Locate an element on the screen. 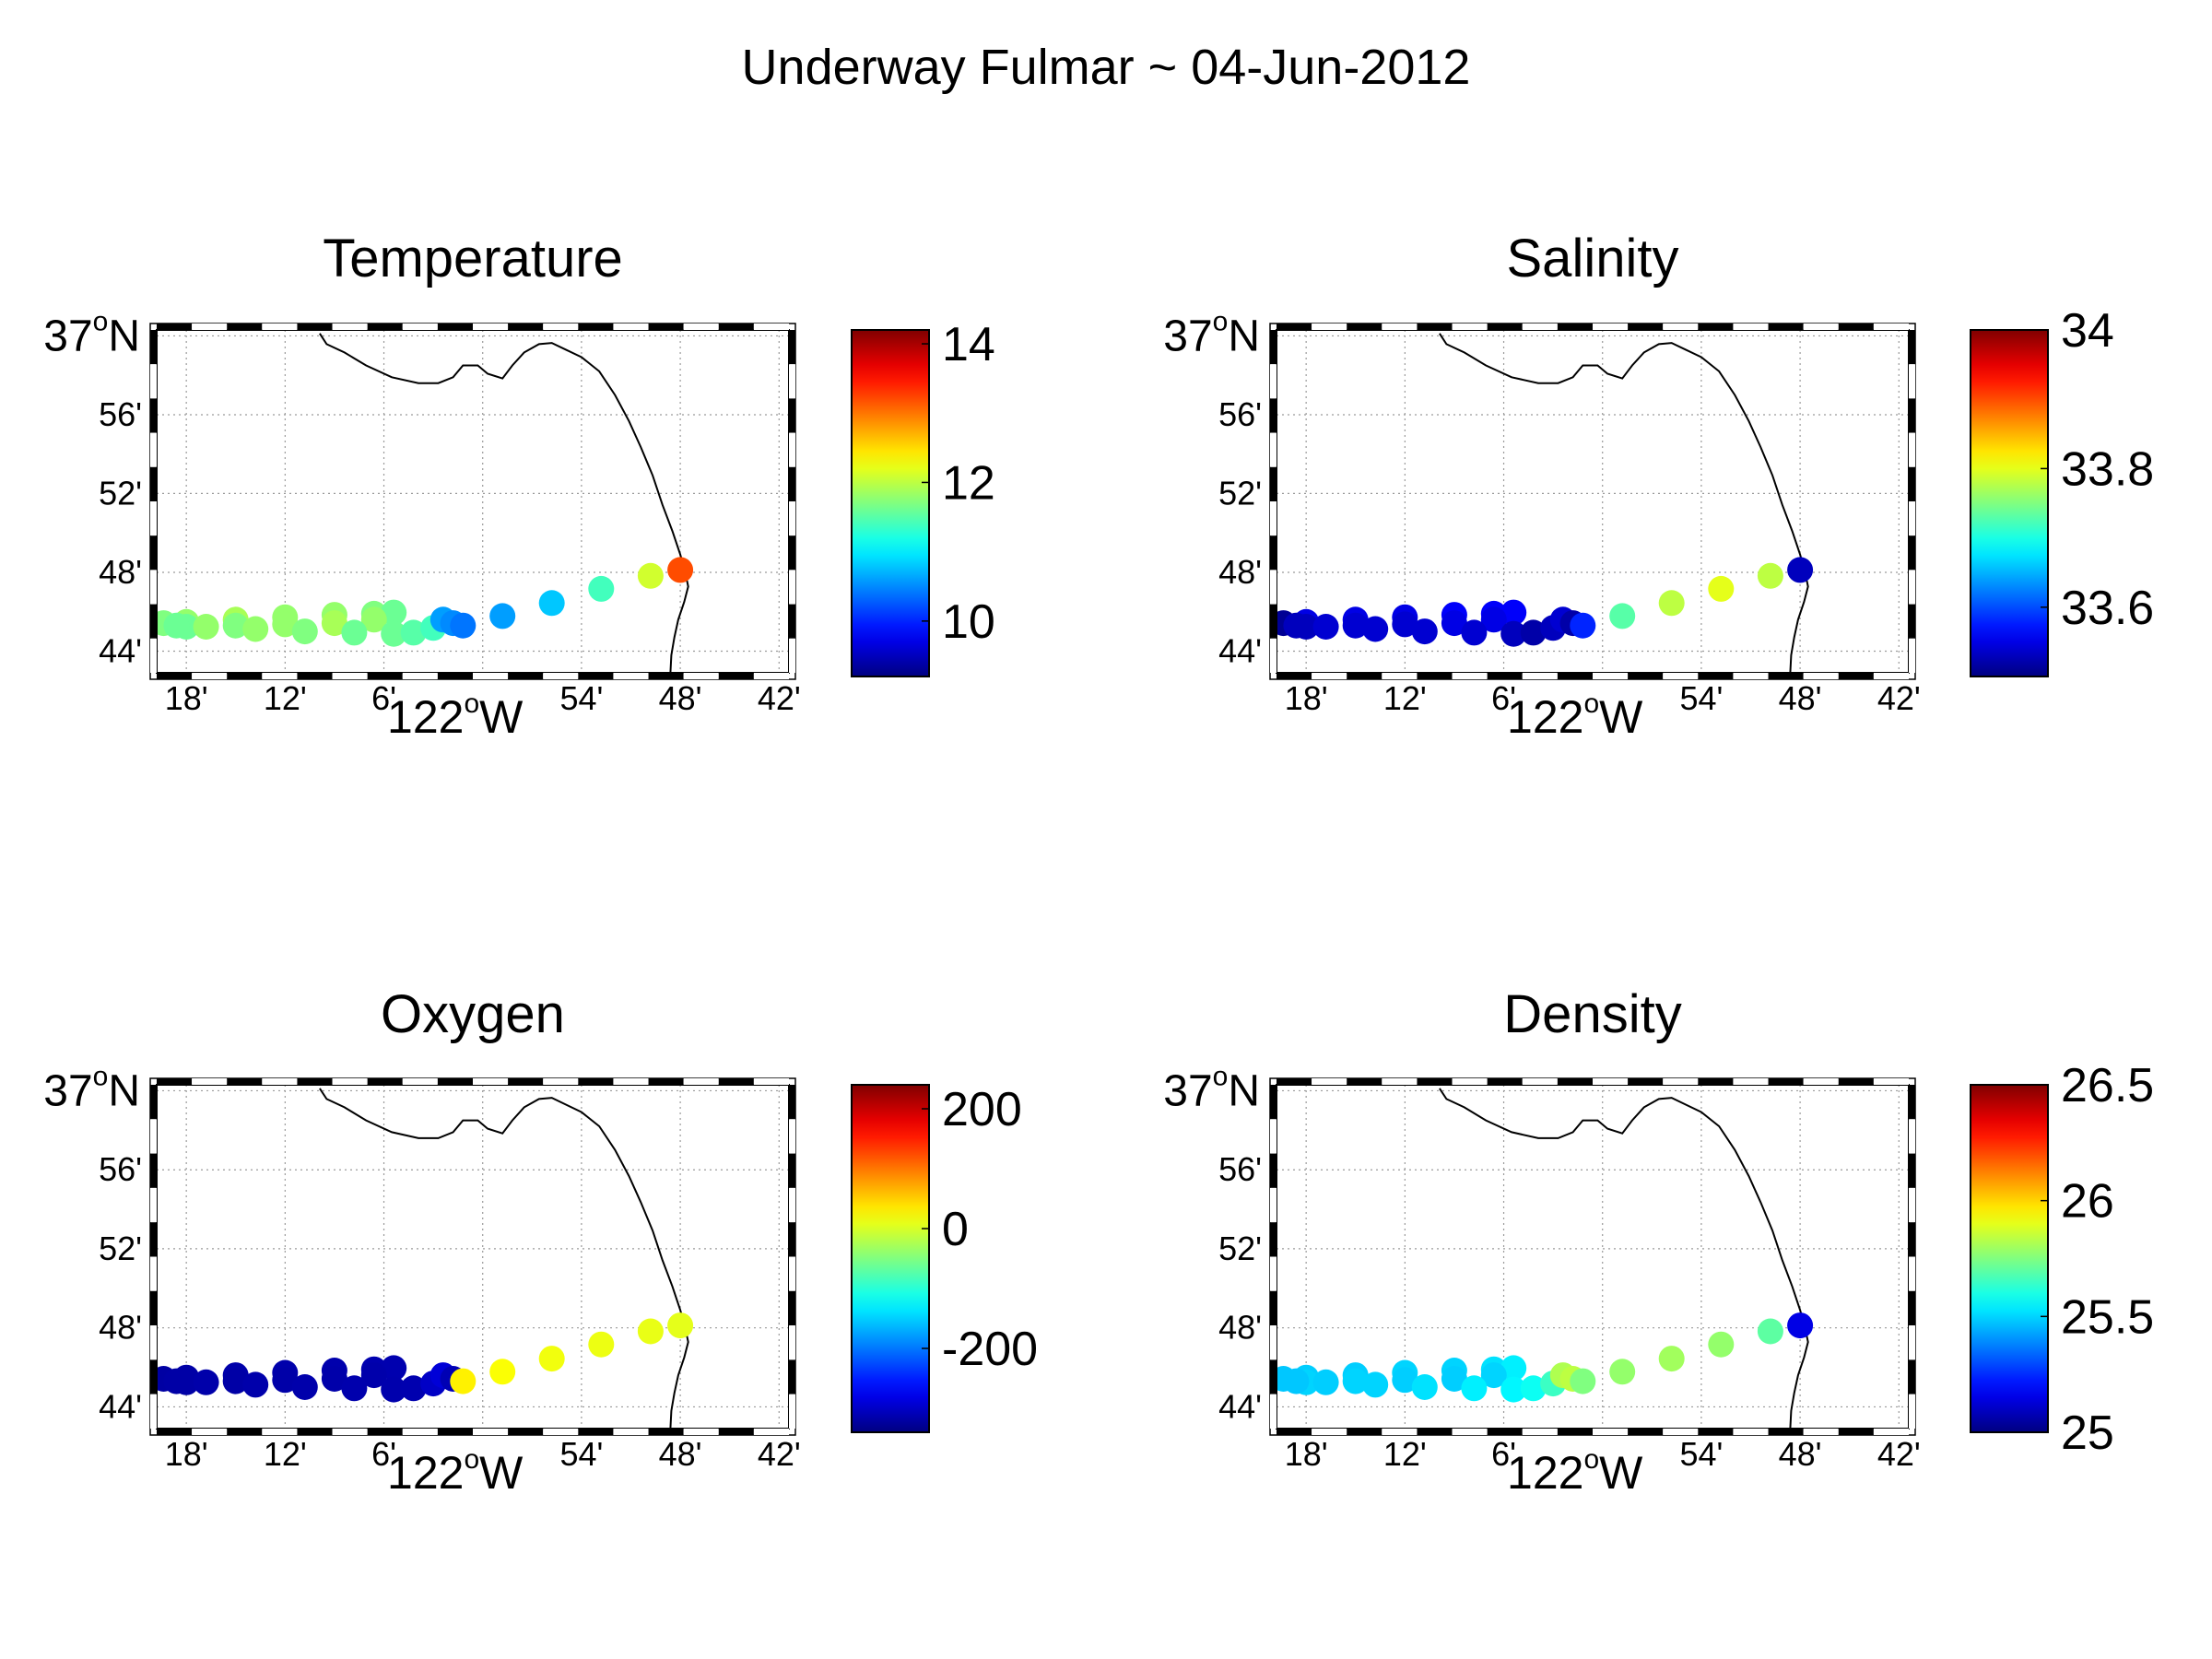 The height and width of the screenshot is (1659, 2212). salinity-lat-tick-label: 52' is located at coordinates (1240, 493).